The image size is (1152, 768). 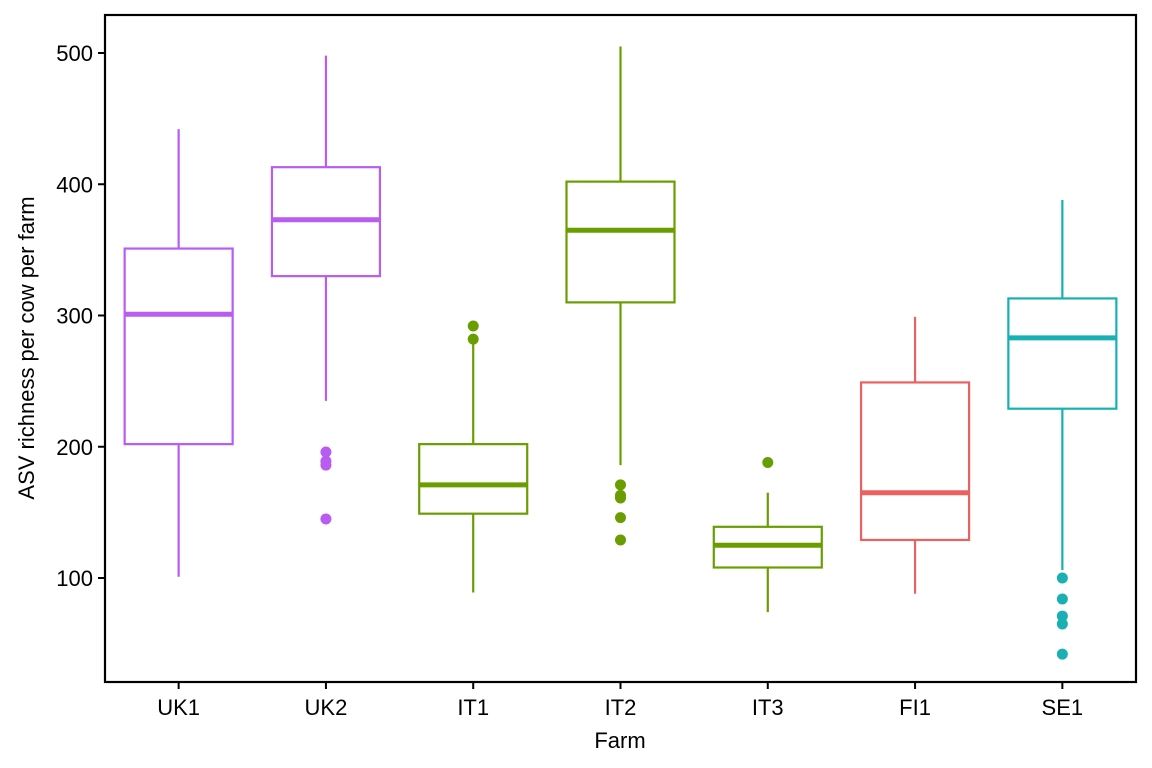 What do you see at coordinates (768, 707) in the screenshot?
I see `x-tick-label: IT3` at bounding box center [768, 707].